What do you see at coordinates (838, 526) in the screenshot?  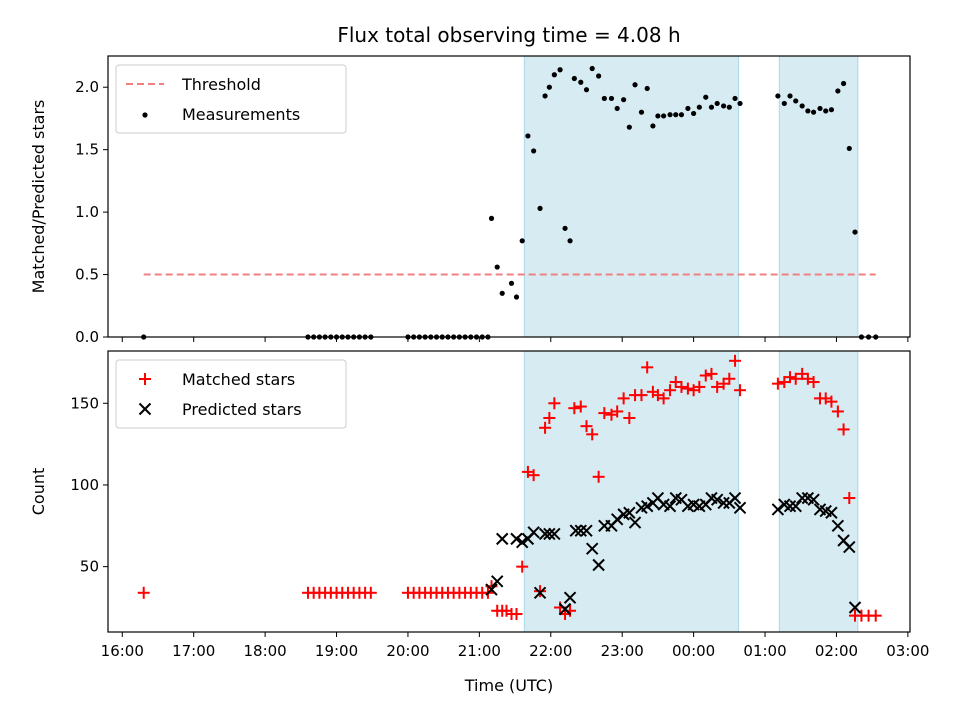 I see `point-1-1-52-b` at bounding box center [838, 526].